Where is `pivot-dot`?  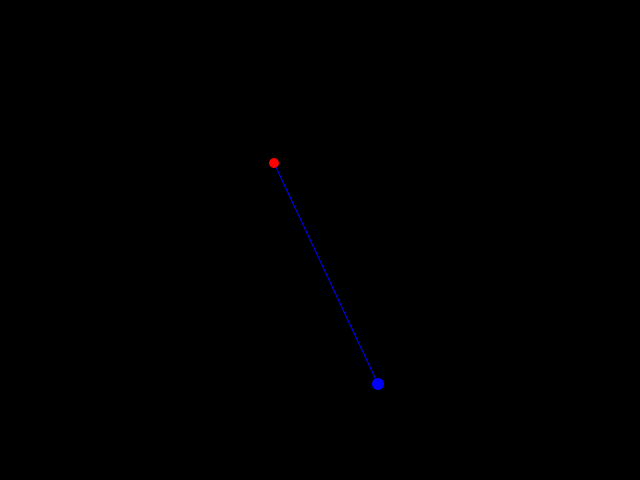
pivot-dot is located at coordinates (274, 163).